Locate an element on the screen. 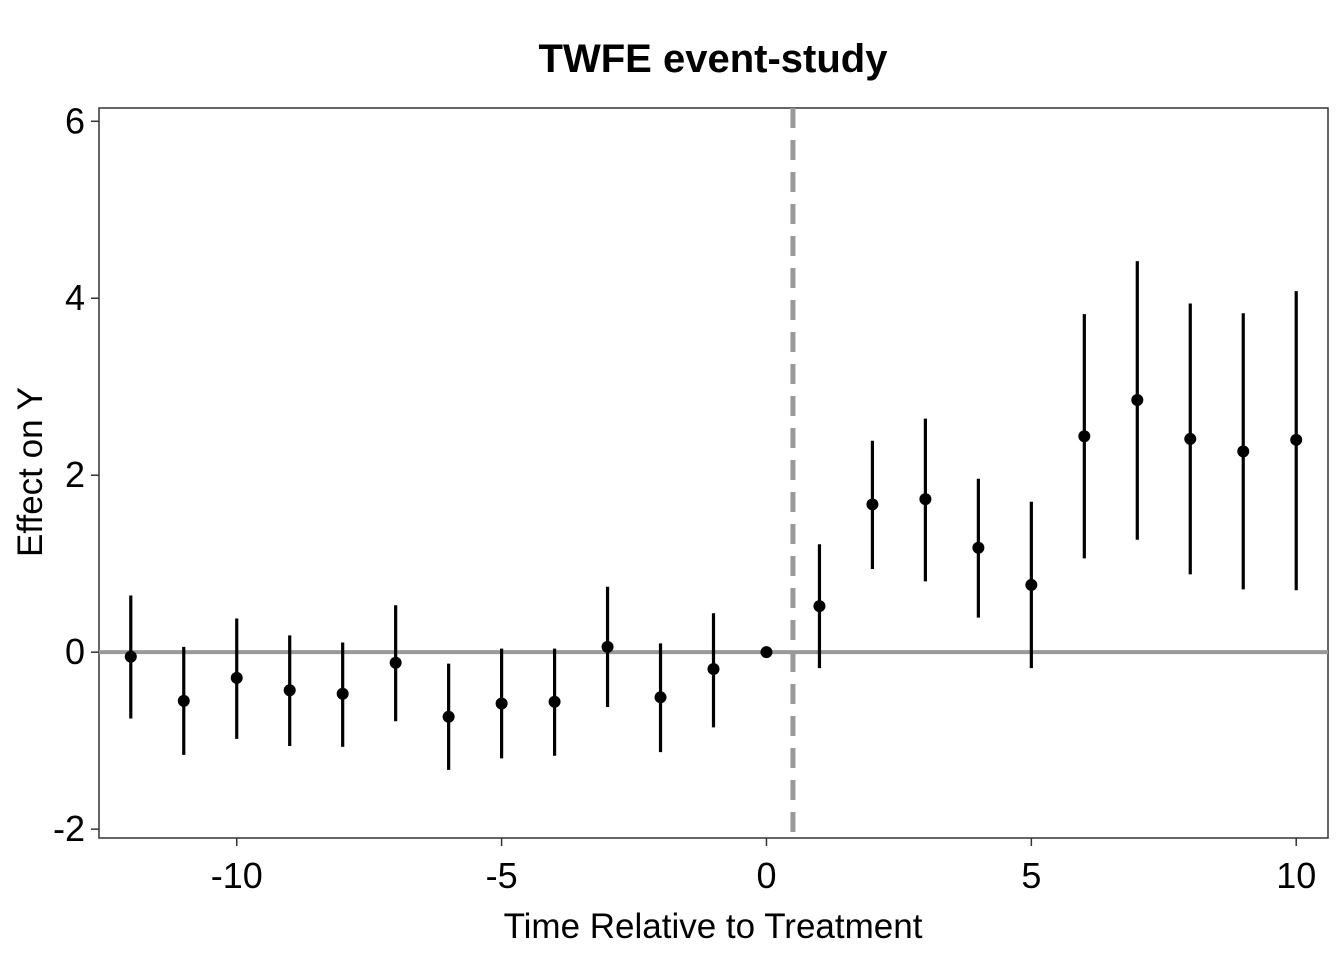 Image resolution: width=1344 pixels, height=960 pixels. x-axis: -10 -5 0 5 10 is located at coordinates (763, 867).